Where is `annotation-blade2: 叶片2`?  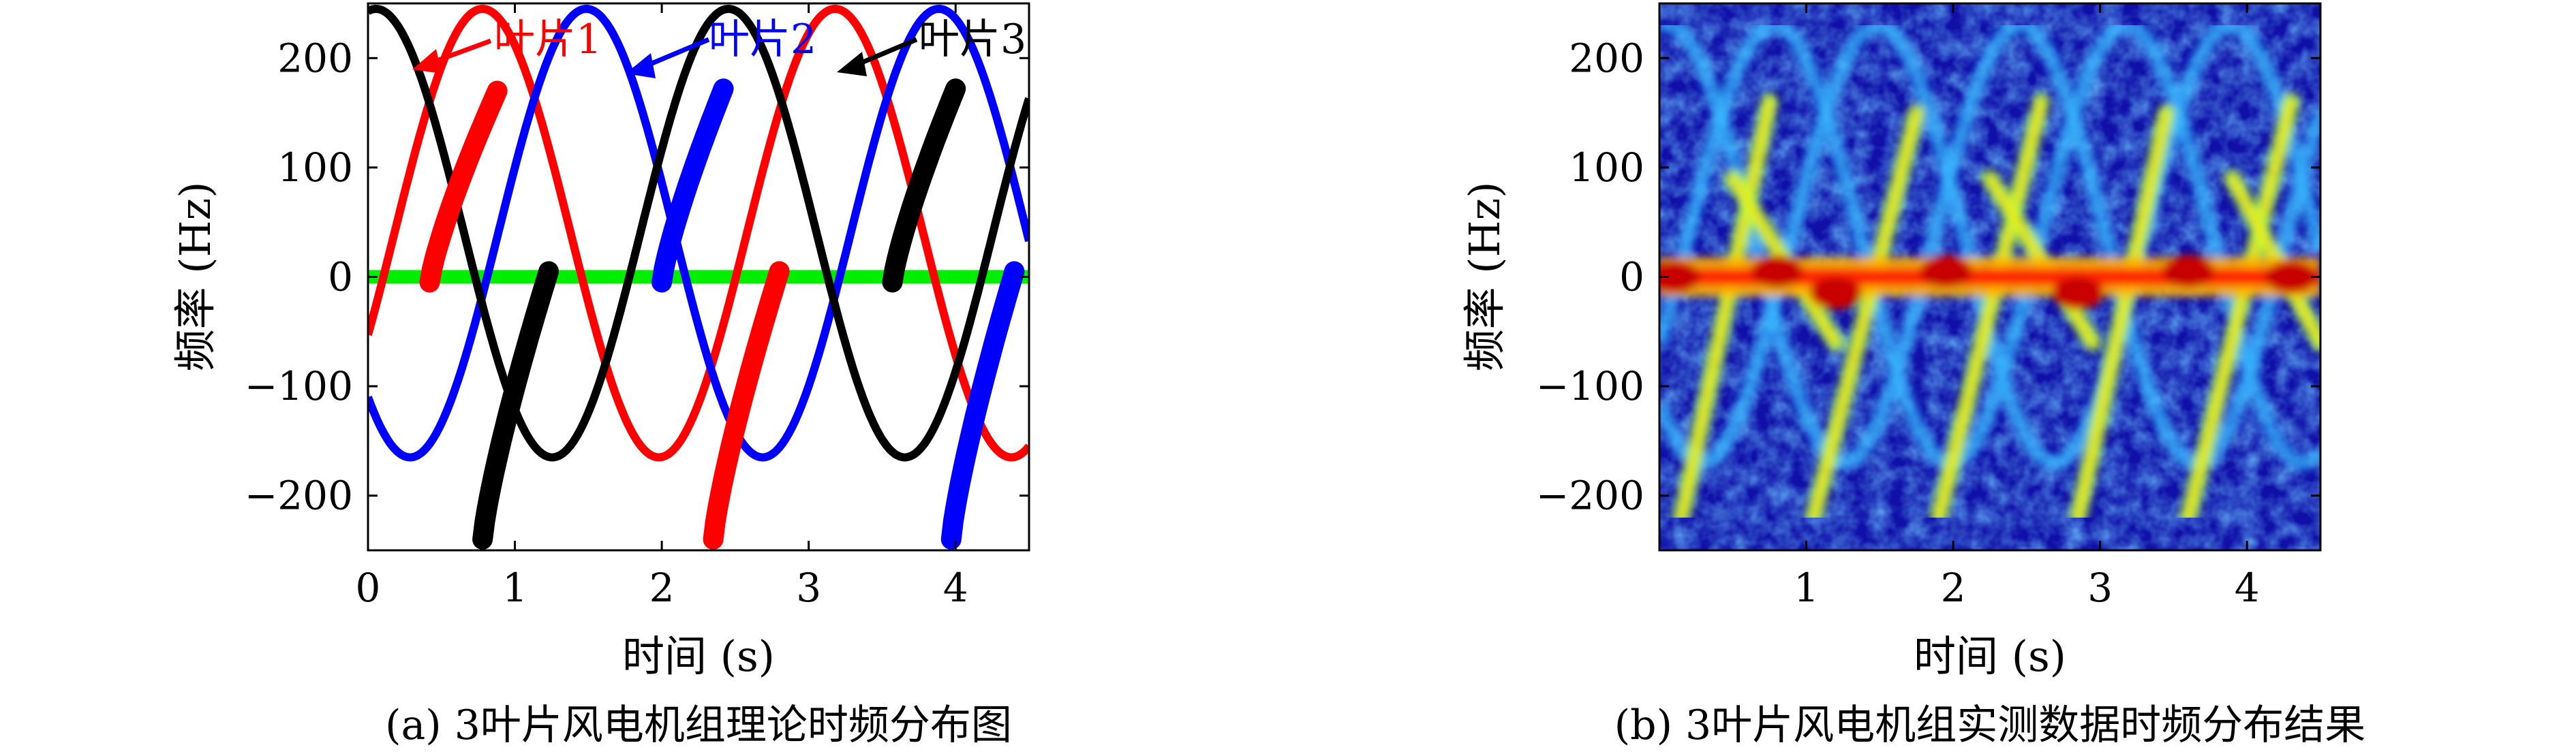 annotation-blade2: 叶片2 is located at coordinates (721, 47).